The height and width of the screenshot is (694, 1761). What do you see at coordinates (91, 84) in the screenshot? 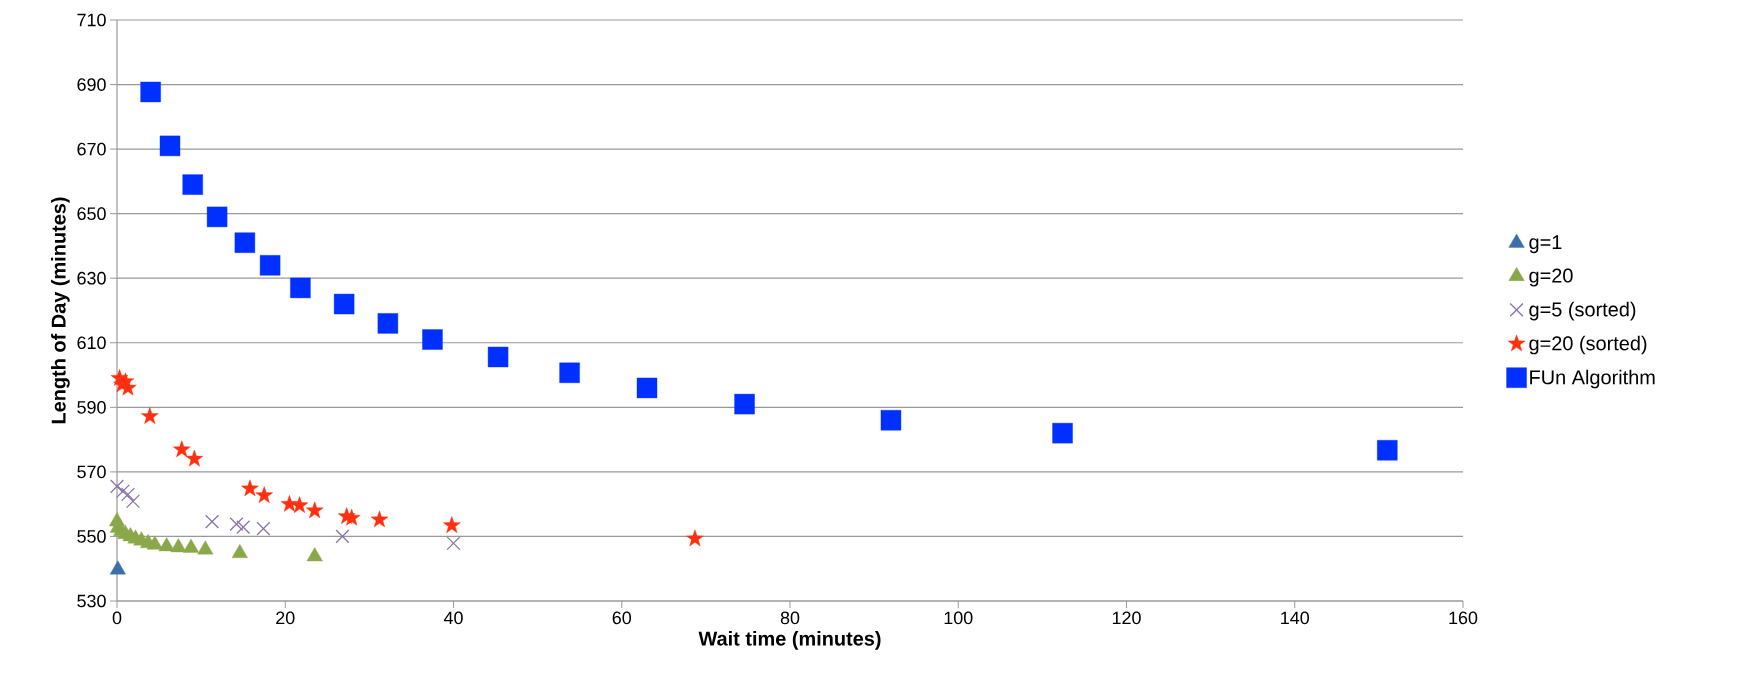
I see `y-tick-label: 690` at bounding box center [91, 84].